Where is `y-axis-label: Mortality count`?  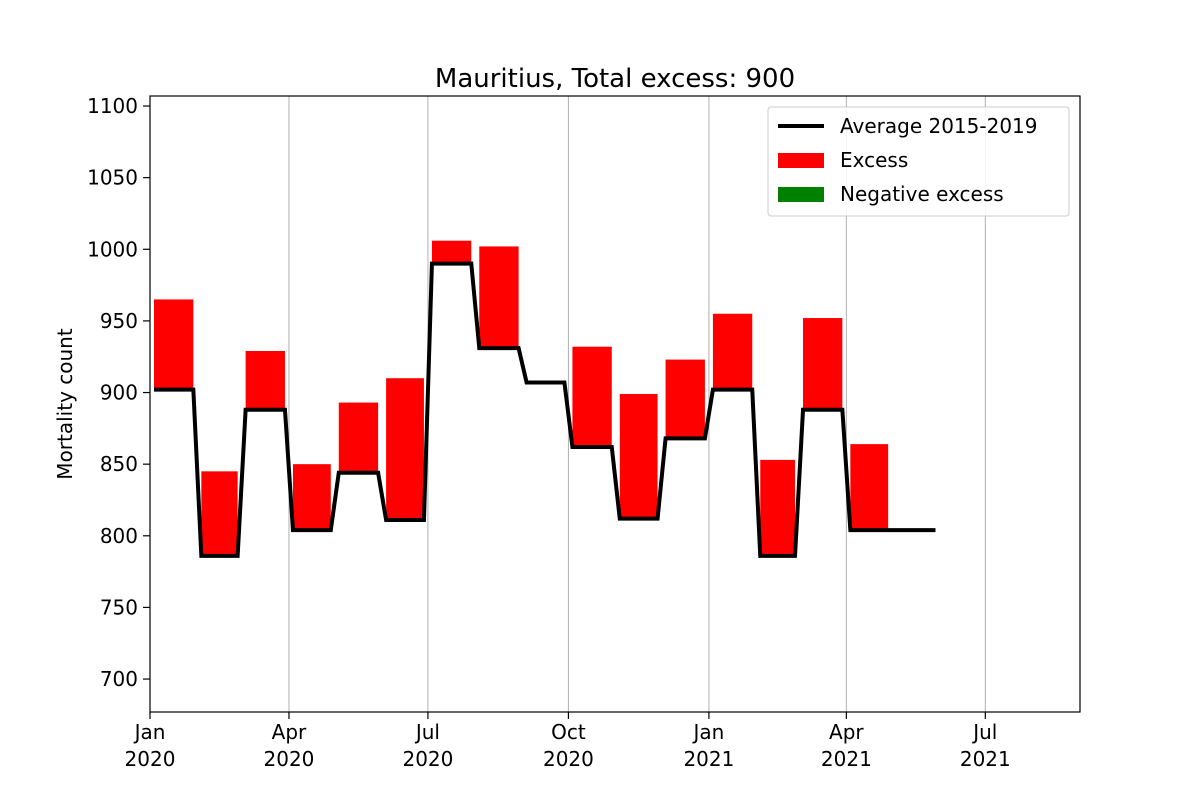
y-axis-label: Mortality count is located at coordinates (65, 404).